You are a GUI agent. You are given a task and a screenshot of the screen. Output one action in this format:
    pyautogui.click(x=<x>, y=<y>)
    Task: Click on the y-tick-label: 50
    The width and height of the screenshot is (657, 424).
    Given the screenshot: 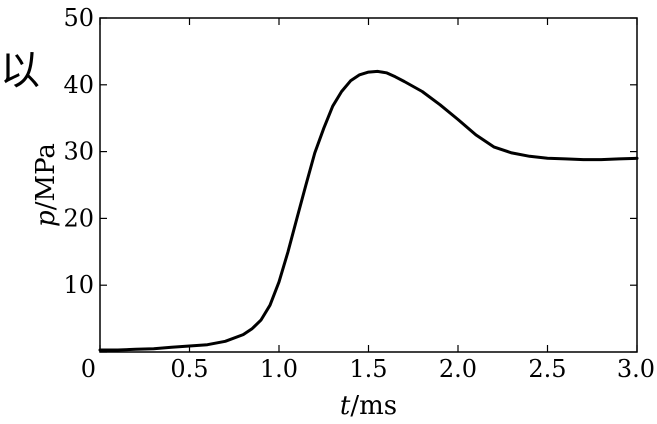 What is the action you would take?
    pyautogui.click(x=78, y=18)
    